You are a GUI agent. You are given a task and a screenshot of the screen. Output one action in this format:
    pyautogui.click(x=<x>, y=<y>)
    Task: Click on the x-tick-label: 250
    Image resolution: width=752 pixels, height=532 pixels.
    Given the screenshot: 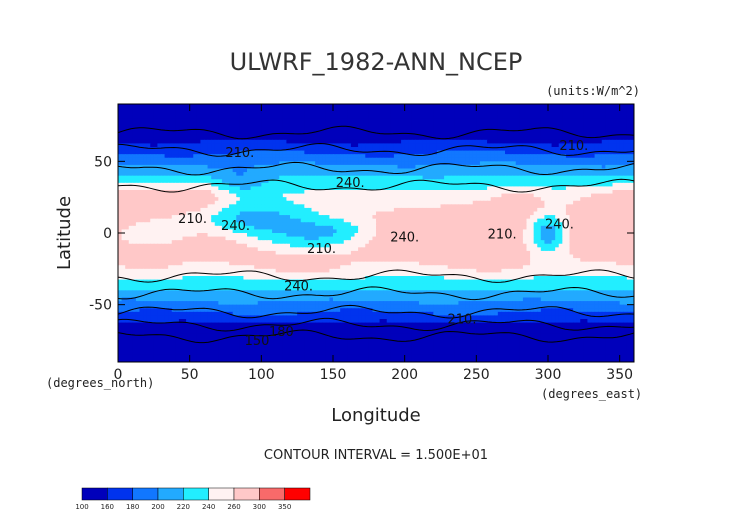 What is the action you would take?
    pyautogui.click(x=476, y=375)
    